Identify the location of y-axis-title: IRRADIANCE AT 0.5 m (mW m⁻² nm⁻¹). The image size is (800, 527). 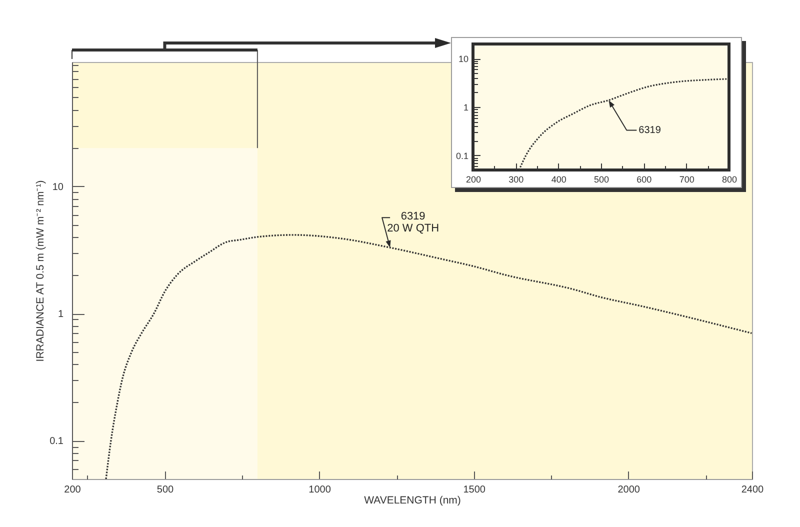
(40, 271).